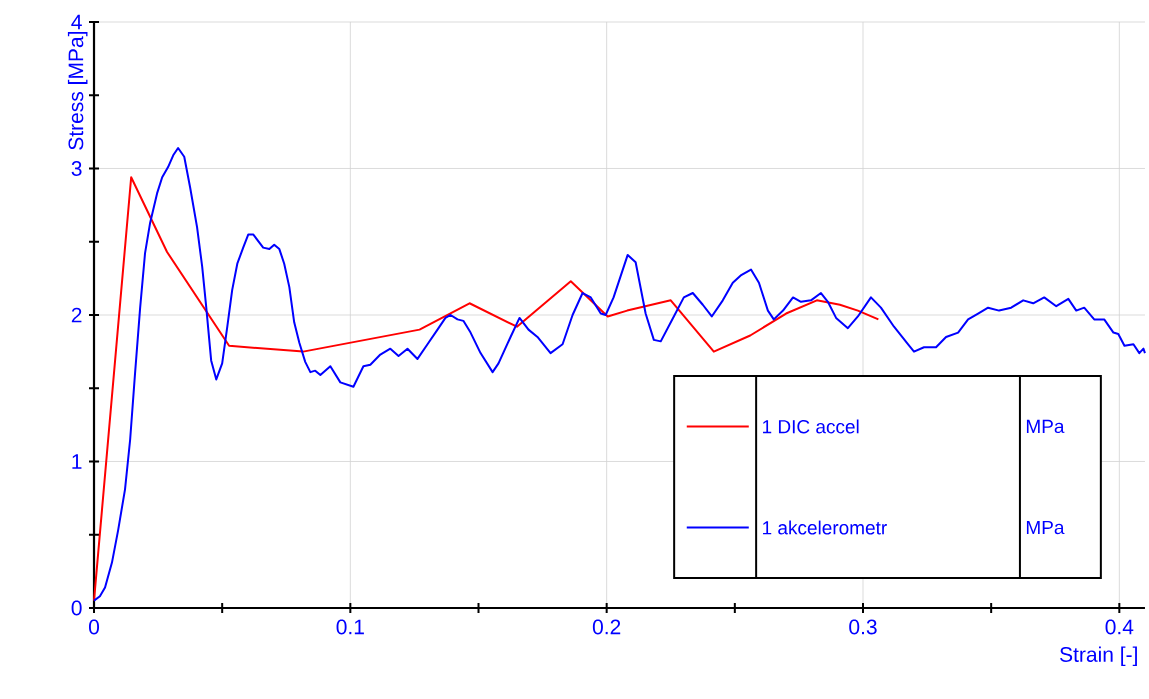  I want to click on y-tick-label: 4, so click(76, 22).